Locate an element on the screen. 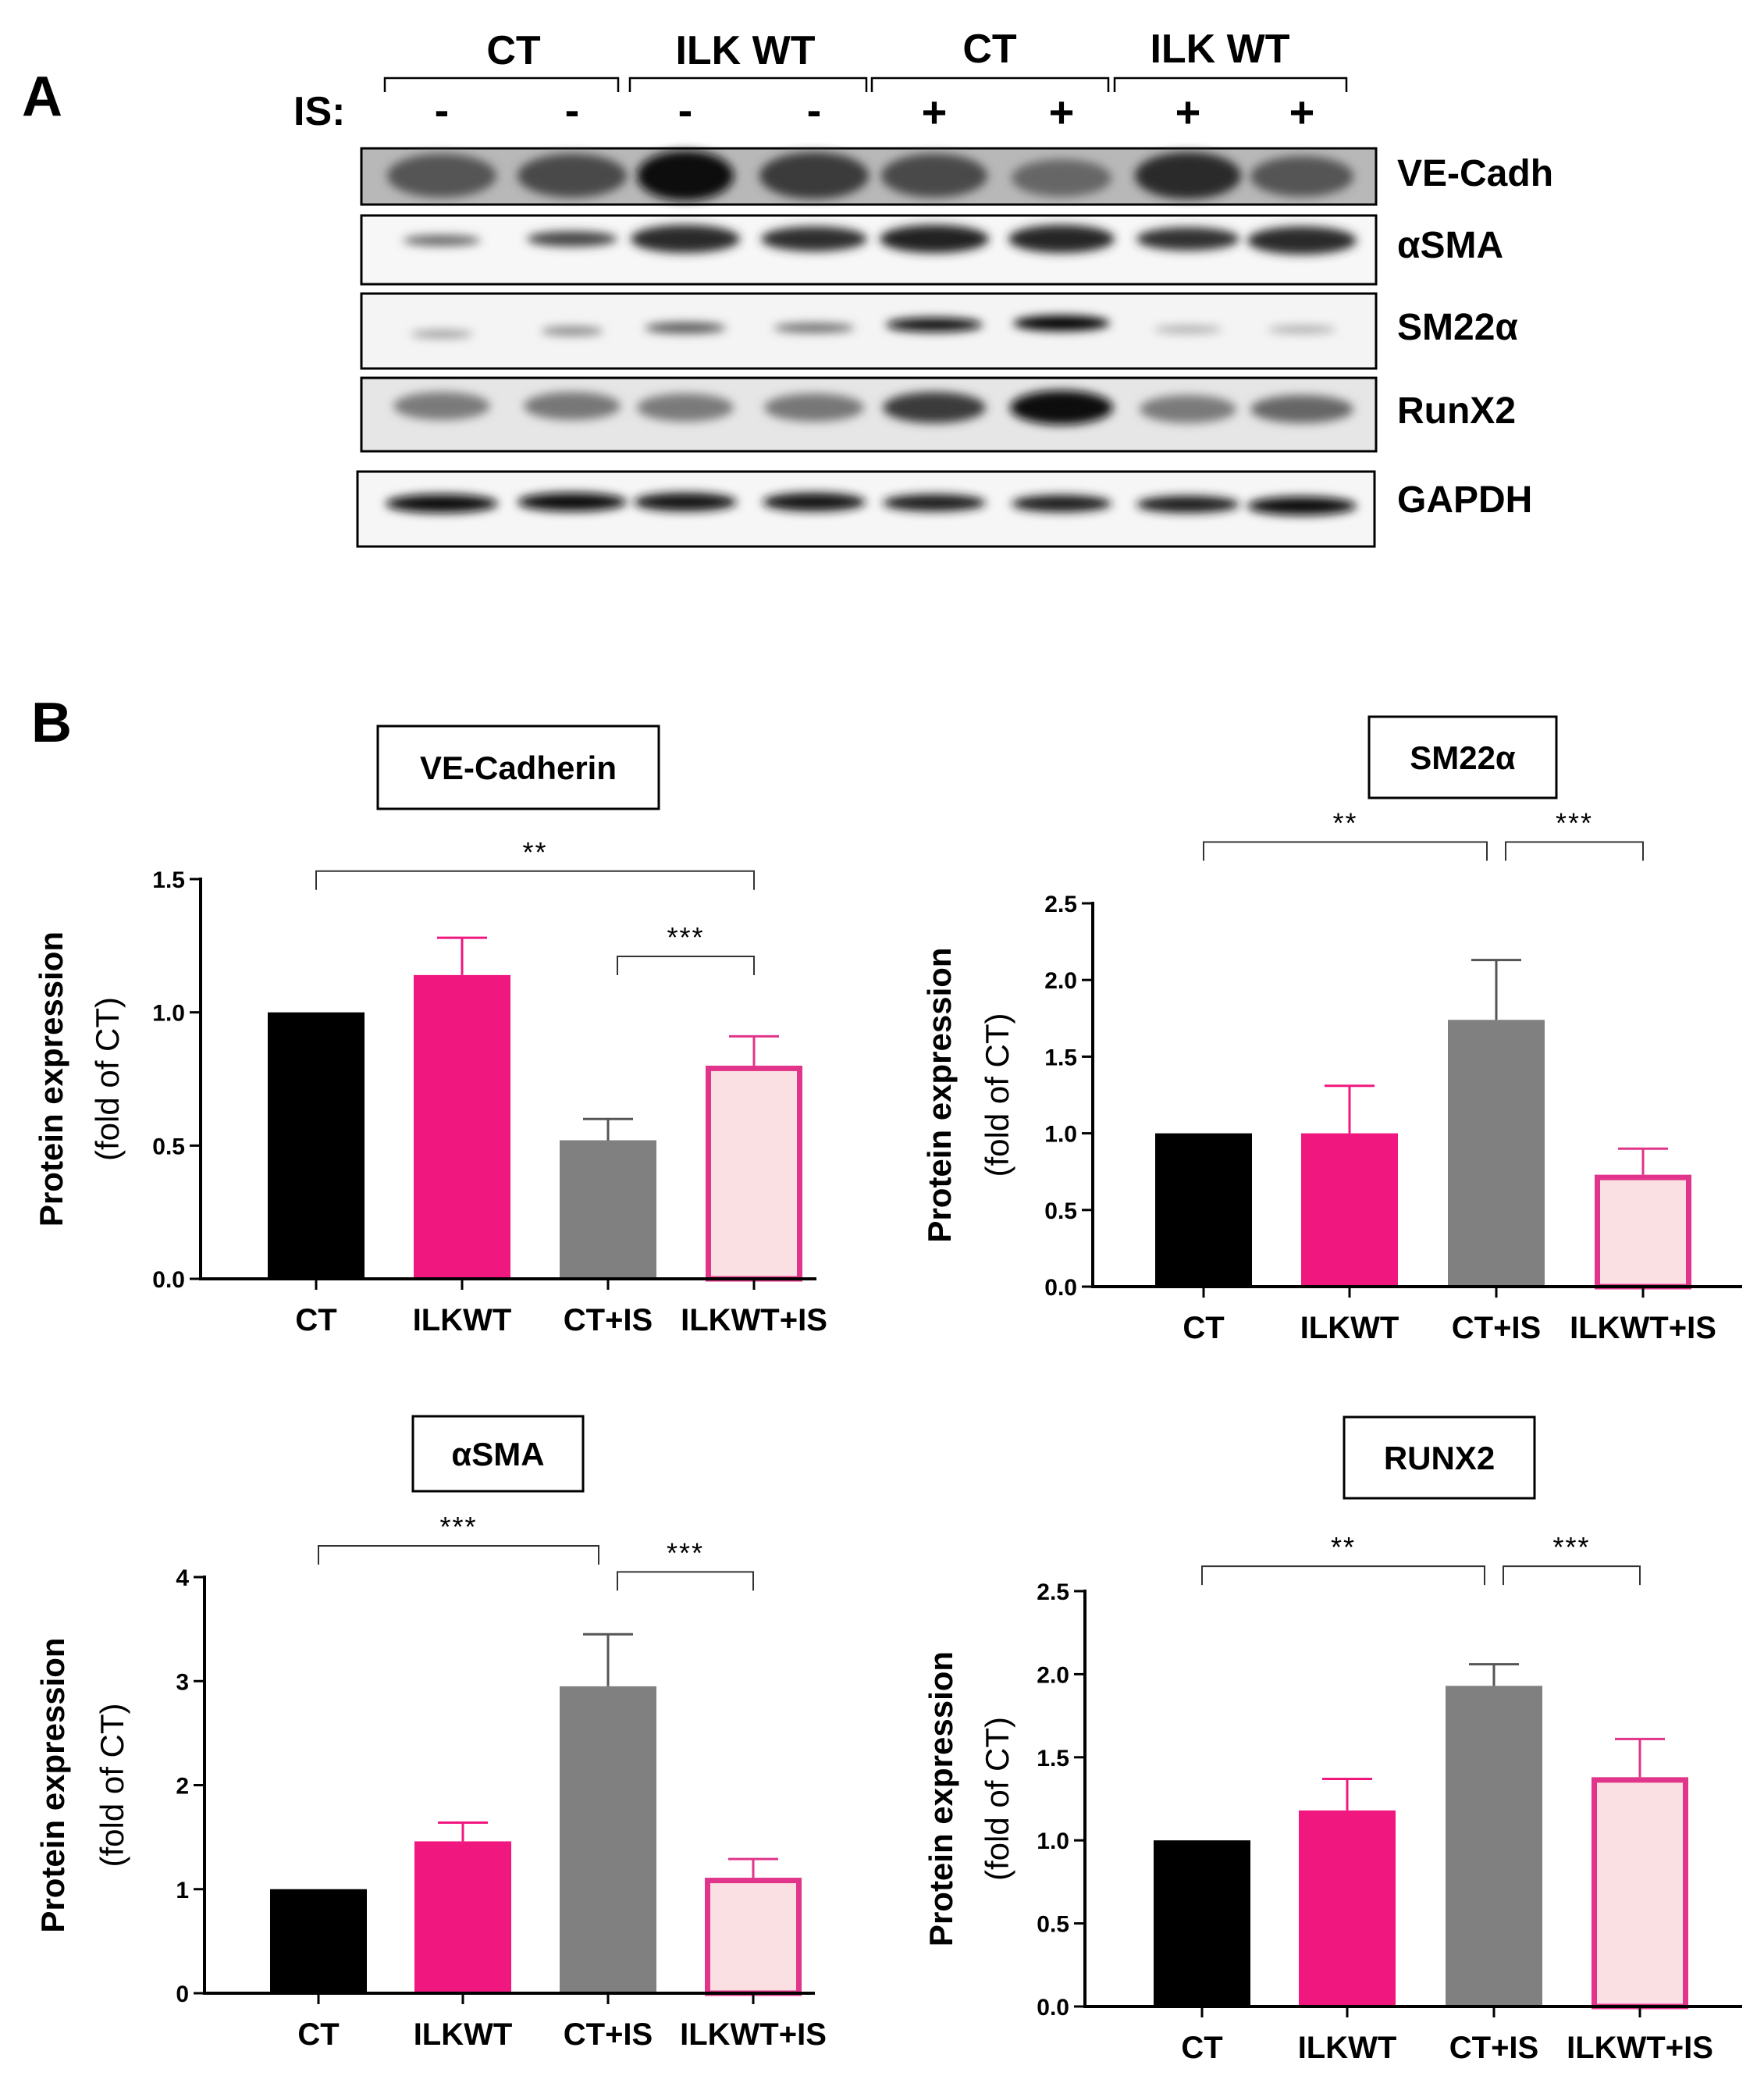  y-tick-label: 0 is located at coordinates (182, 1994).